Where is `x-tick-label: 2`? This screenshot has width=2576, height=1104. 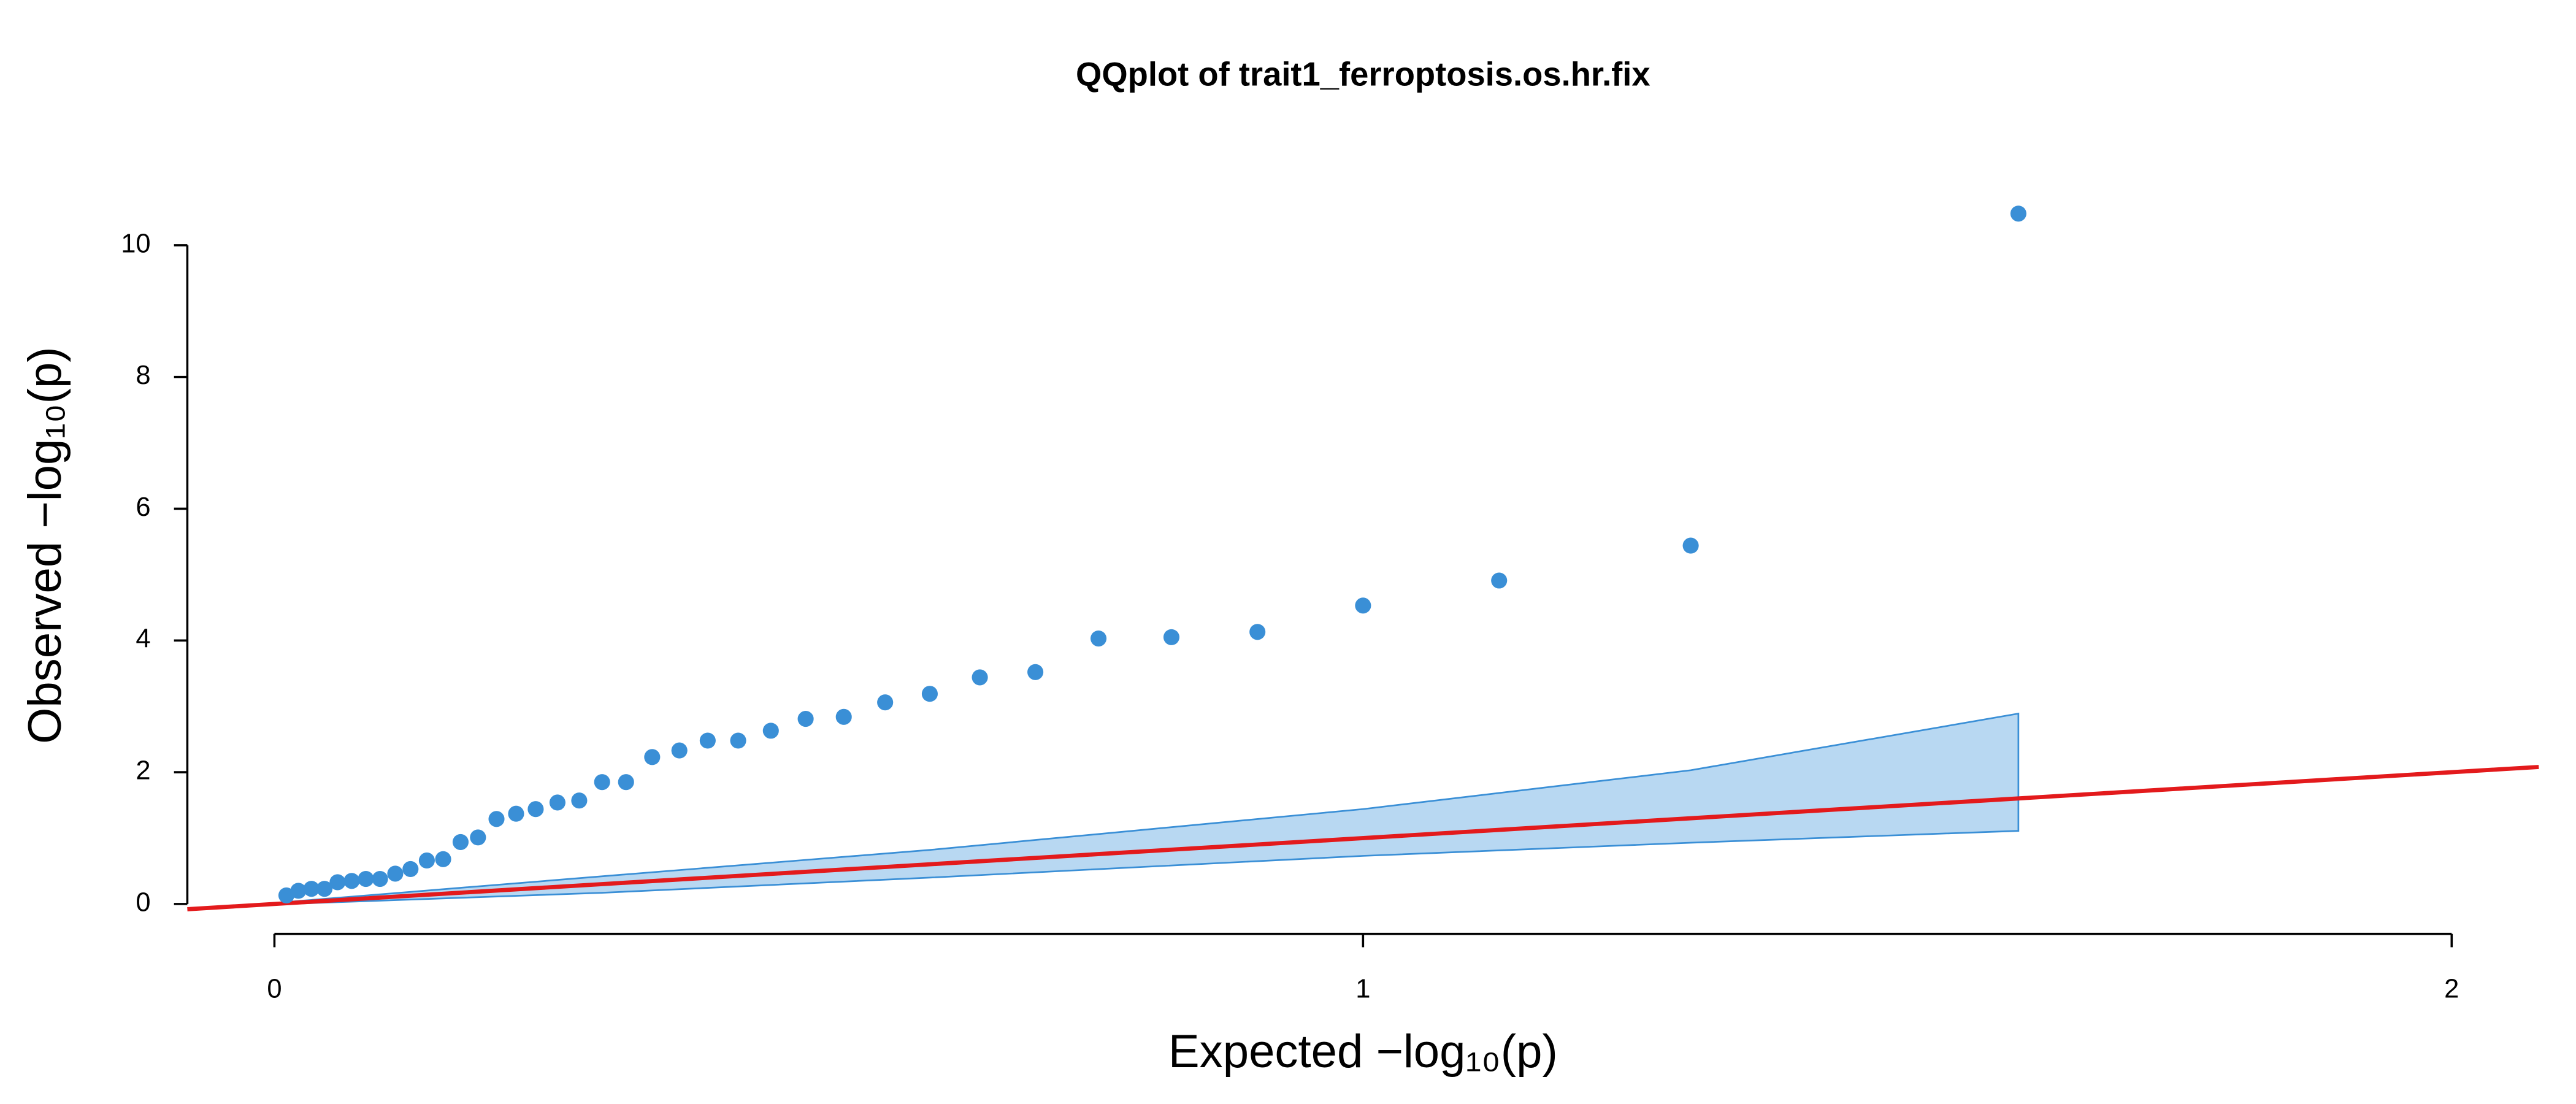 x-tick-label: 2 is located at coordinates (2451, 989).